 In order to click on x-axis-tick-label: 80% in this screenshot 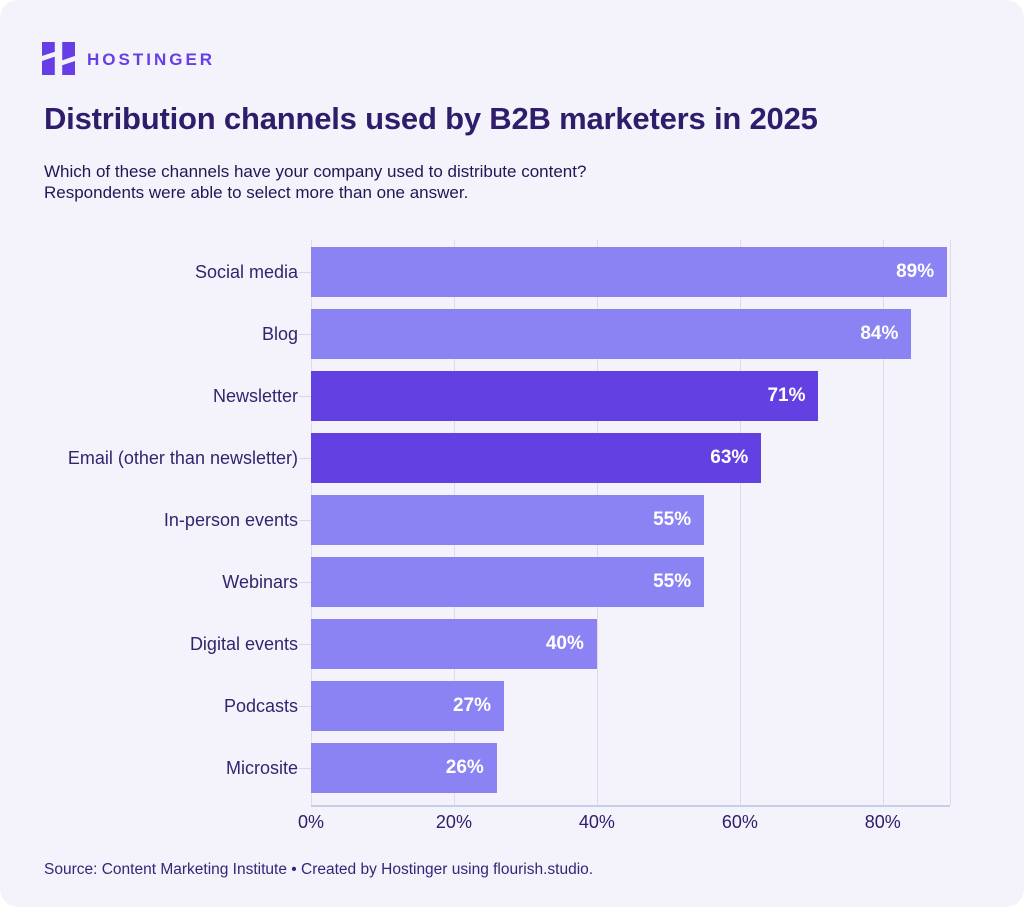, I will do `click(882, 822)`.